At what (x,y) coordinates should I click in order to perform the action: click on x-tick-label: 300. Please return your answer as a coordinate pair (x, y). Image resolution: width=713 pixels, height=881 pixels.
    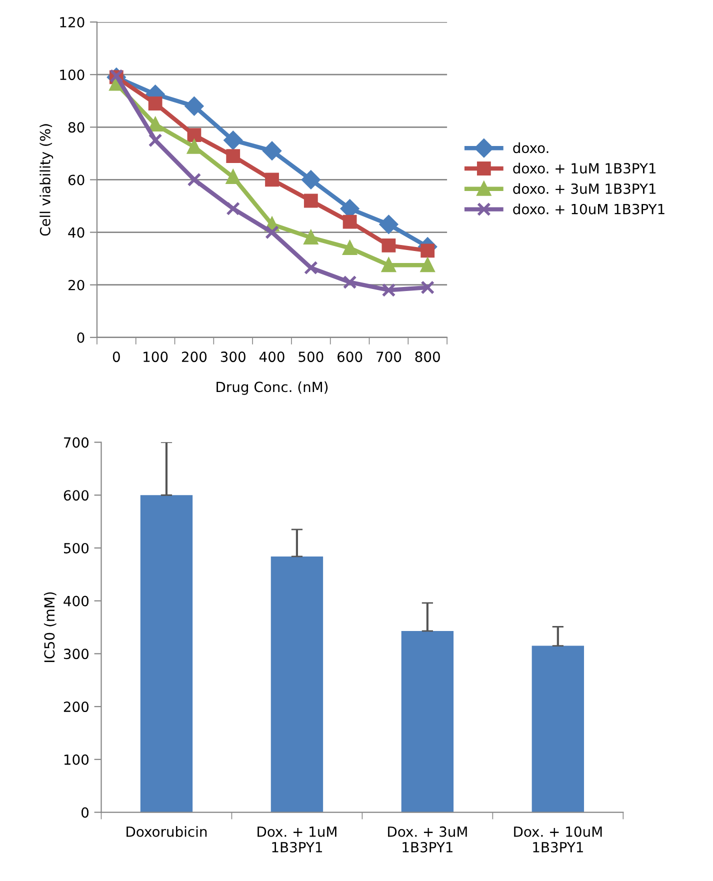
    Looking at the image, I should click on (233, 357).